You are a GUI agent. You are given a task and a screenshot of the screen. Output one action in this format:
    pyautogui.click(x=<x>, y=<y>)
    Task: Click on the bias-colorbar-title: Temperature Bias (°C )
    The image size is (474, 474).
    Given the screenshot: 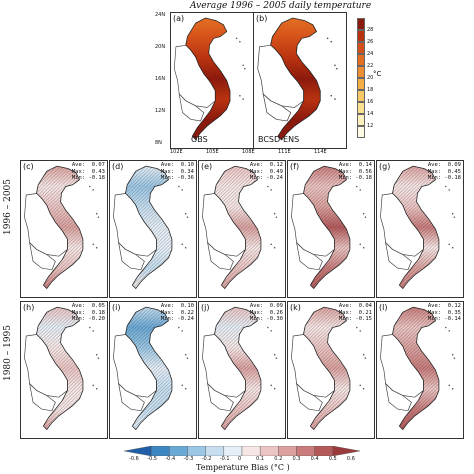 What is the action you would take?
    pyautogui.click(x=243, y=467)
    